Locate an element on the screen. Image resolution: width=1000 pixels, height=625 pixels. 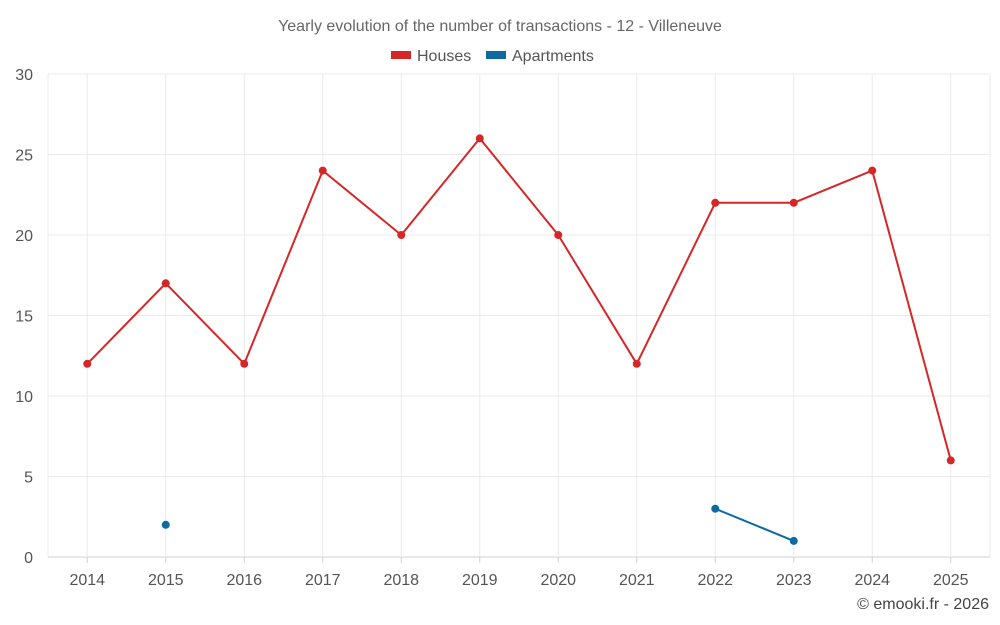
y-tick-label: 15 is located at coordinates (24, 317).